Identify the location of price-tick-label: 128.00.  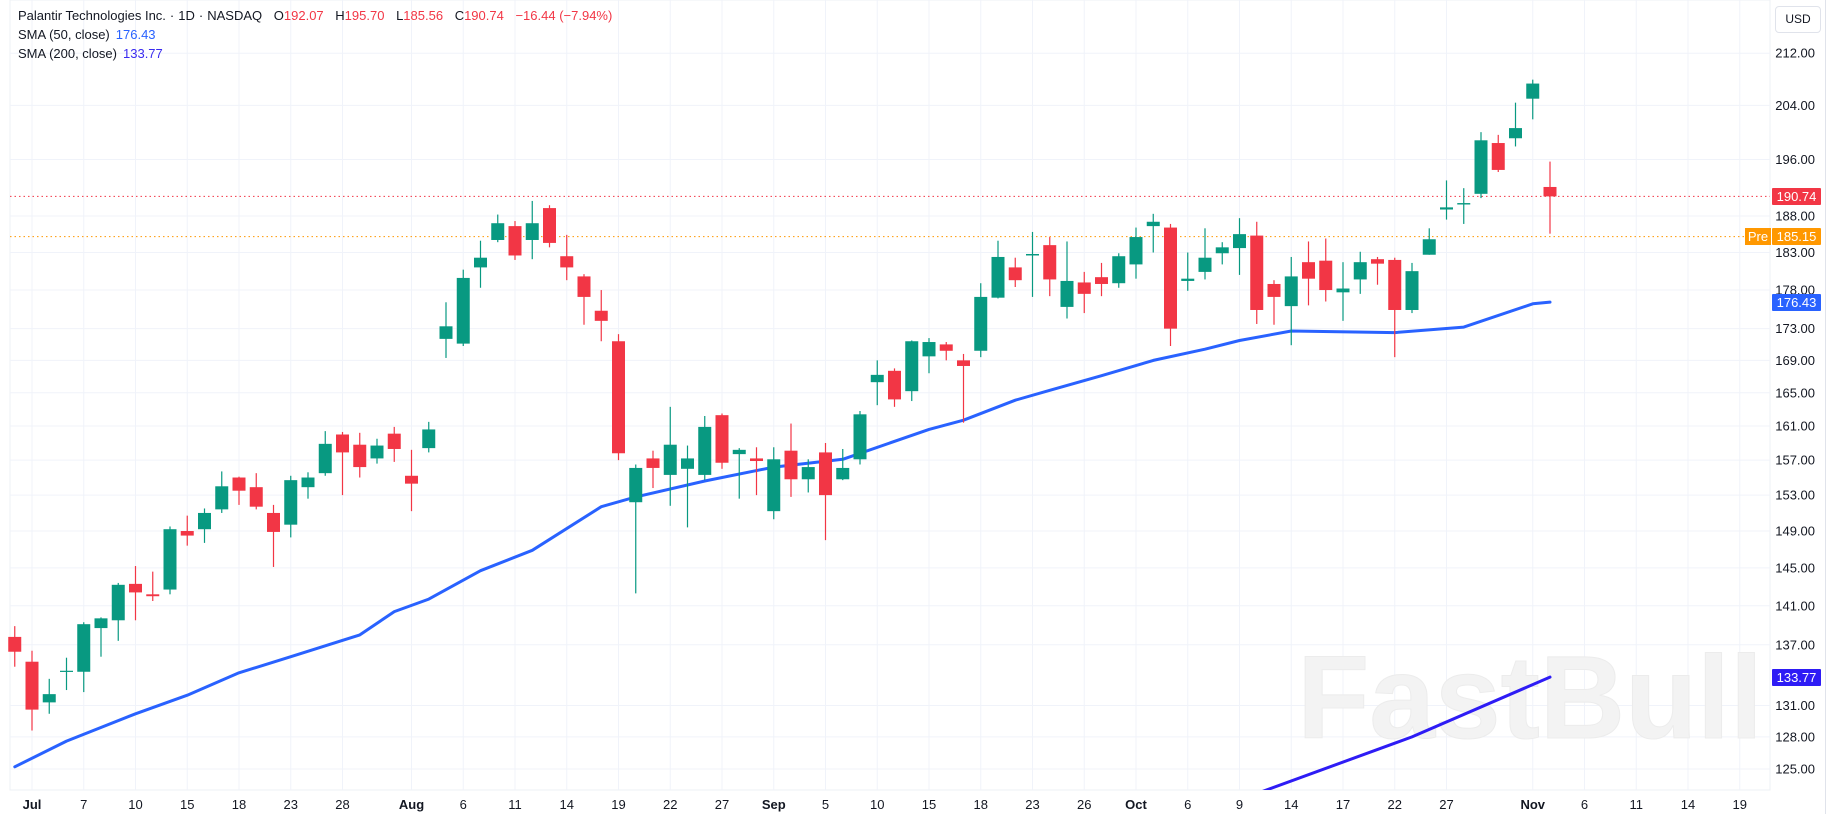
(1795, 736).